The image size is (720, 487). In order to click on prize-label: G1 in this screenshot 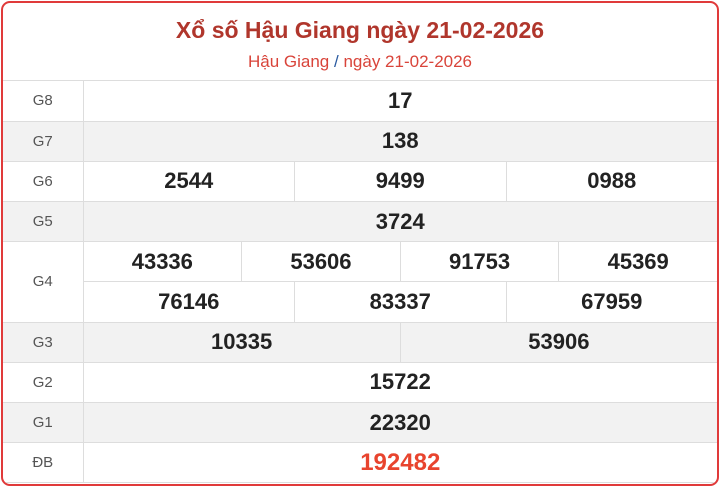, I will do `click(43, 422)`.